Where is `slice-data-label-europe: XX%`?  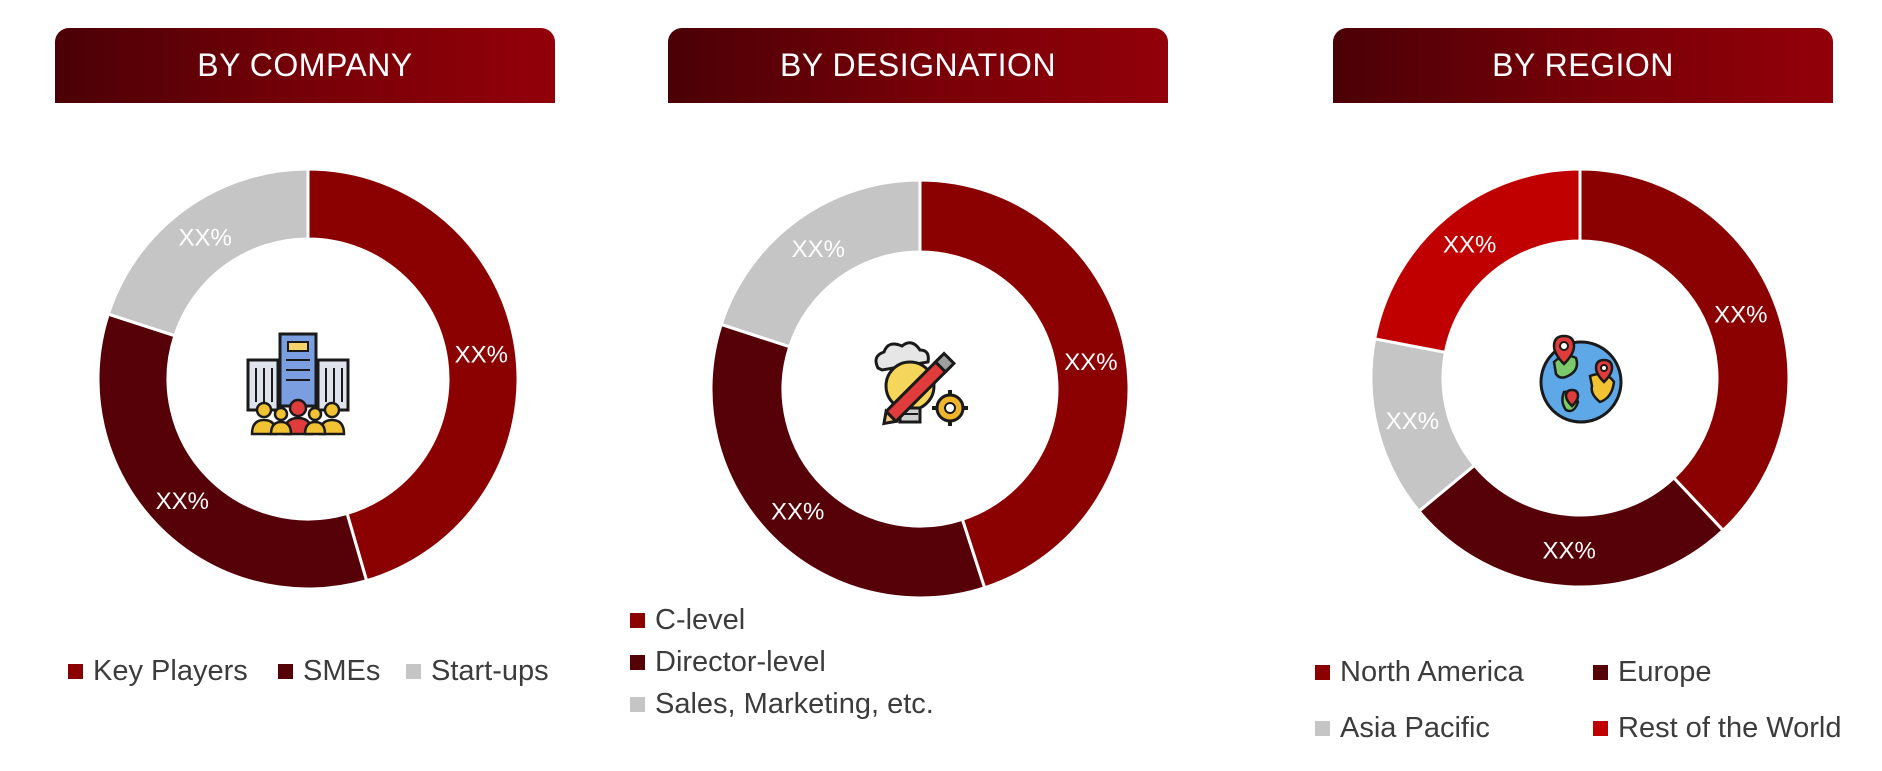
slice-data-label-europe: XX% is located at coordinates (1568, 551).